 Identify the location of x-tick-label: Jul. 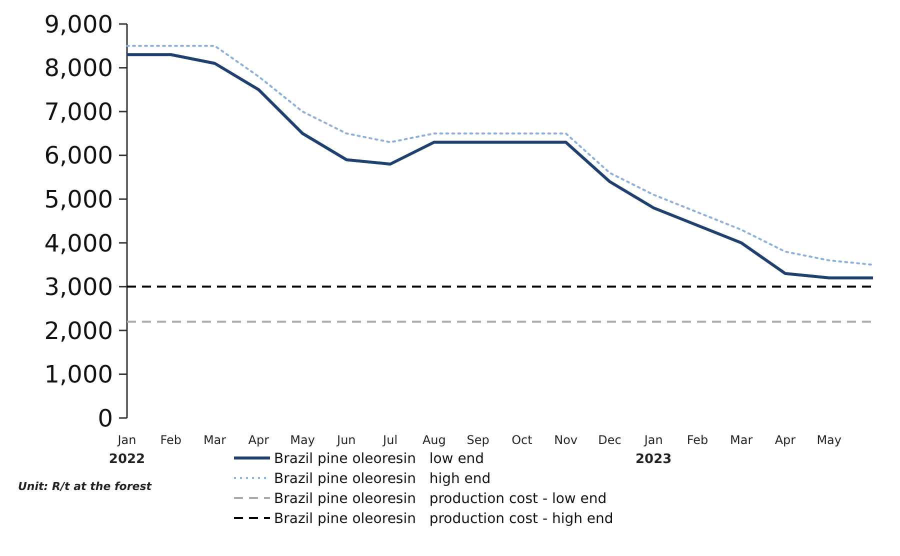
(390, 440).